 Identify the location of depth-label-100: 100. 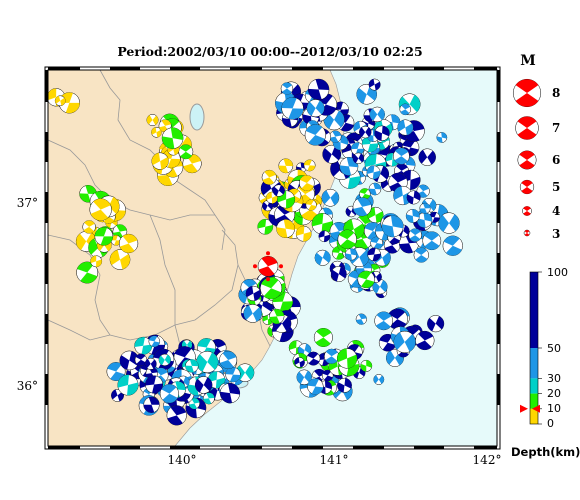
(557, 272).